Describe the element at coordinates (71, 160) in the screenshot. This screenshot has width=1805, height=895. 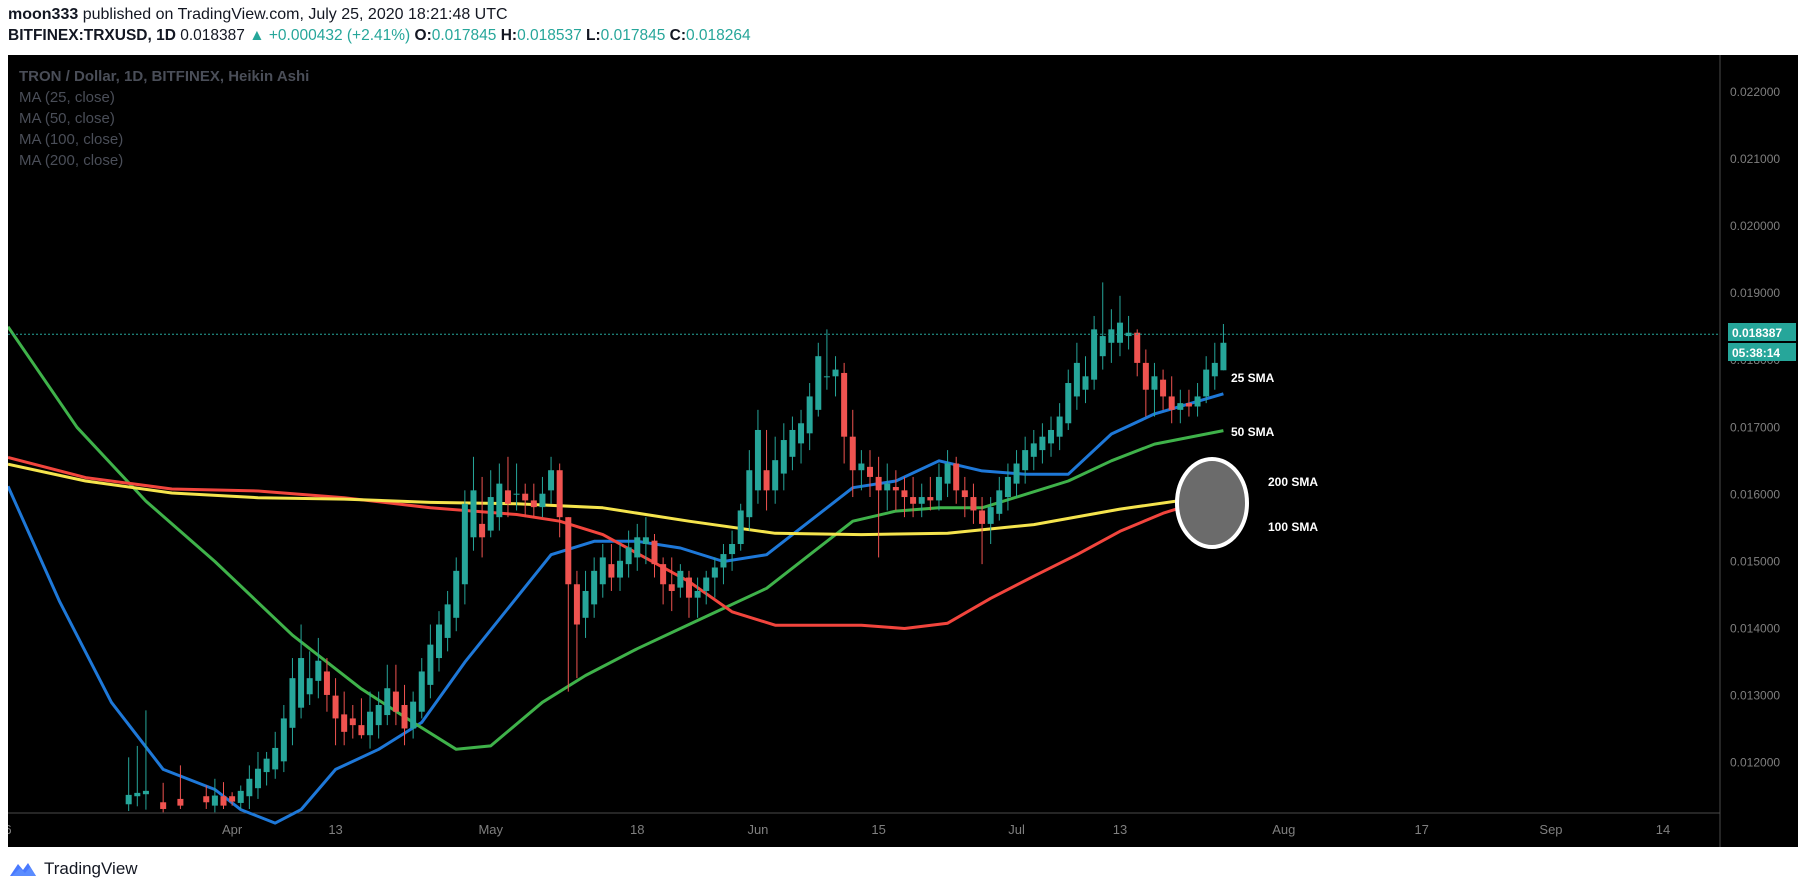
I see `legend-ma200: MA (200, close)` at that location.